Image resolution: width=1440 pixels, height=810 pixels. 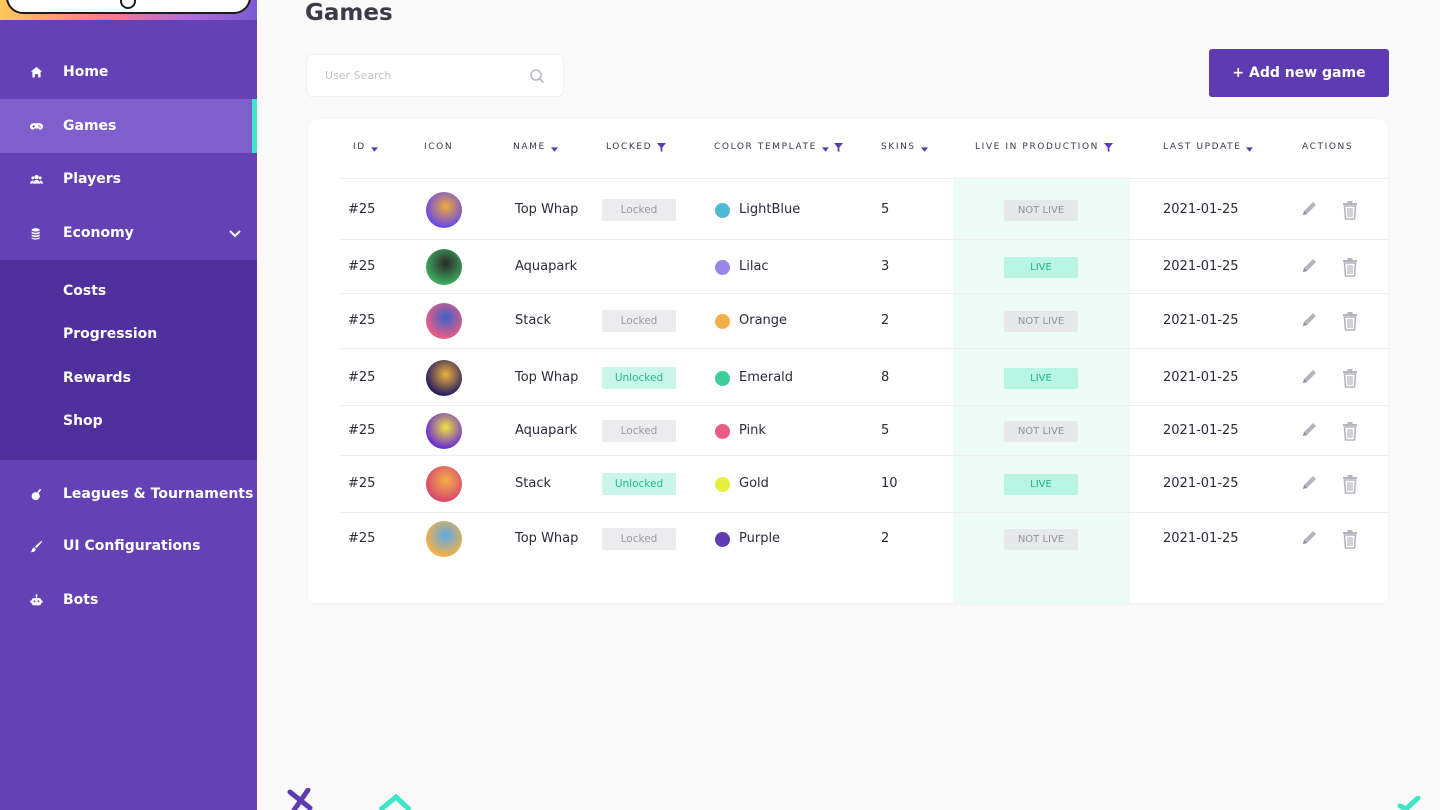 What do you see at coordinates (97, 378) in the screenshot?
I see `submenu-item-rewards: Rewards` at bounding box center [97, 378].